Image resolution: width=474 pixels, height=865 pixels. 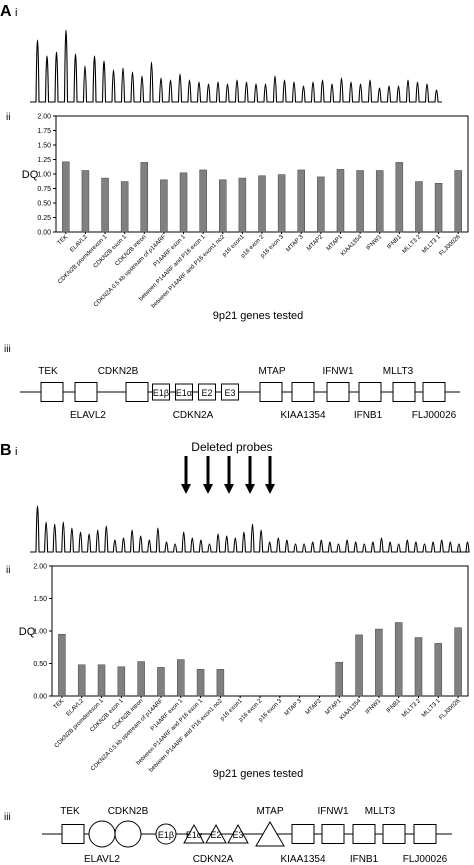 What do you see at coordinates (16, 452) in the screenshot?
I see `panel-b-sub-i: i` at bounding box center [16, 452].